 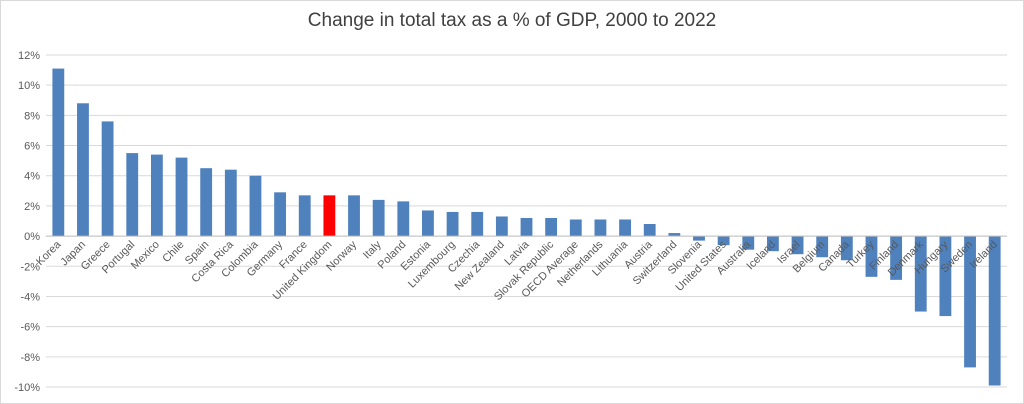 I want to click on category-label: Chile, so click(x=173, y=252).